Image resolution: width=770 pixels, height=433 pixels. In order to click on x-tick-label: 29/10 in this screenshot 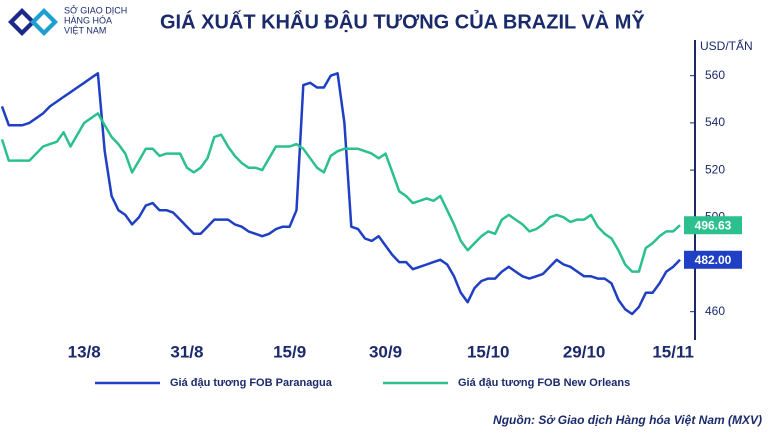, I will do `click(584, 351)`.